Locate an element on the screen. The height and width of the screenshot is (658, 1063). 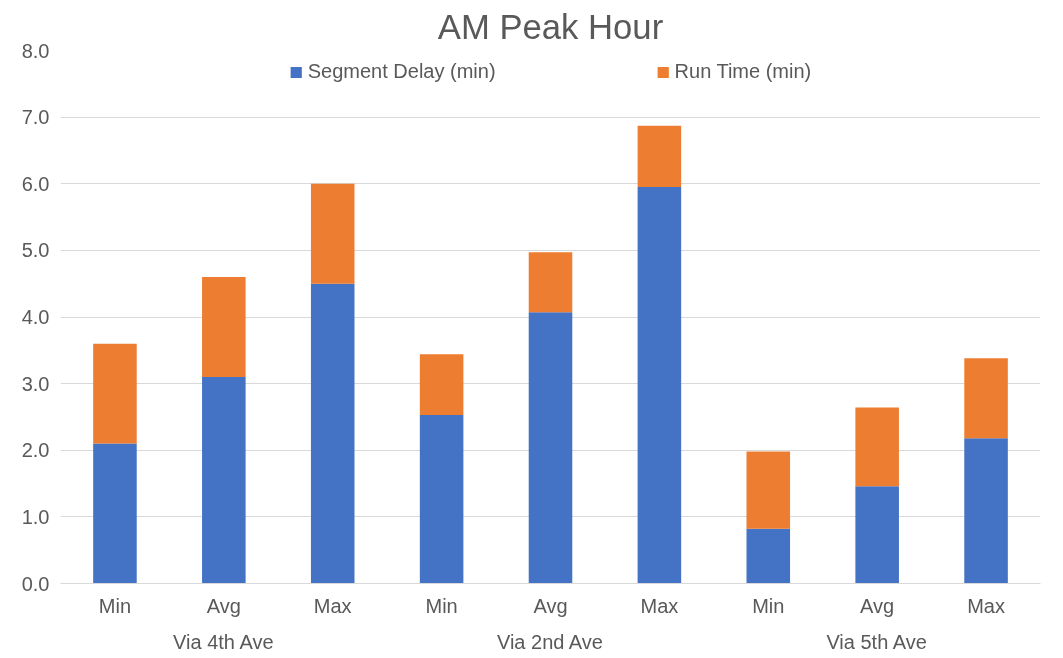
legend-label: Segment Delay (min) is located at coordinates (401, 71).